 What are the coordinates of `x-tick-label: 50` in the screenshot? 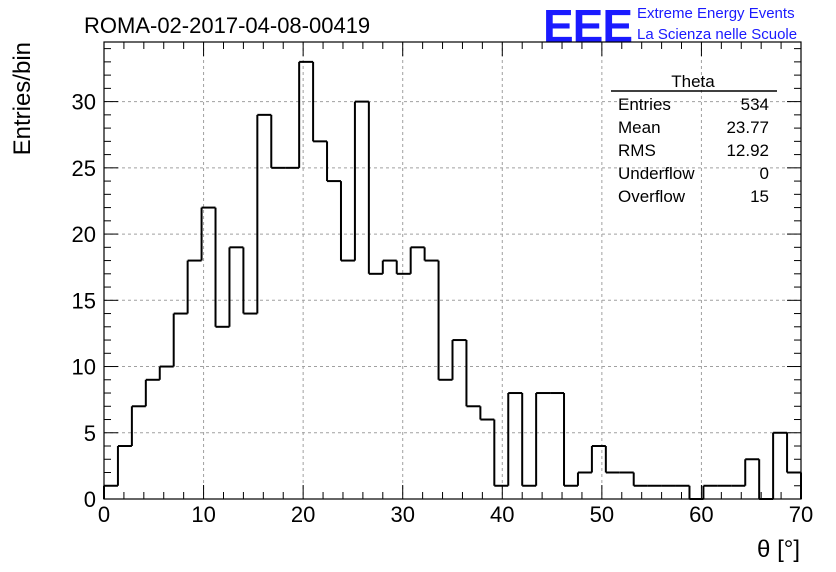 It's located at (602, 514).